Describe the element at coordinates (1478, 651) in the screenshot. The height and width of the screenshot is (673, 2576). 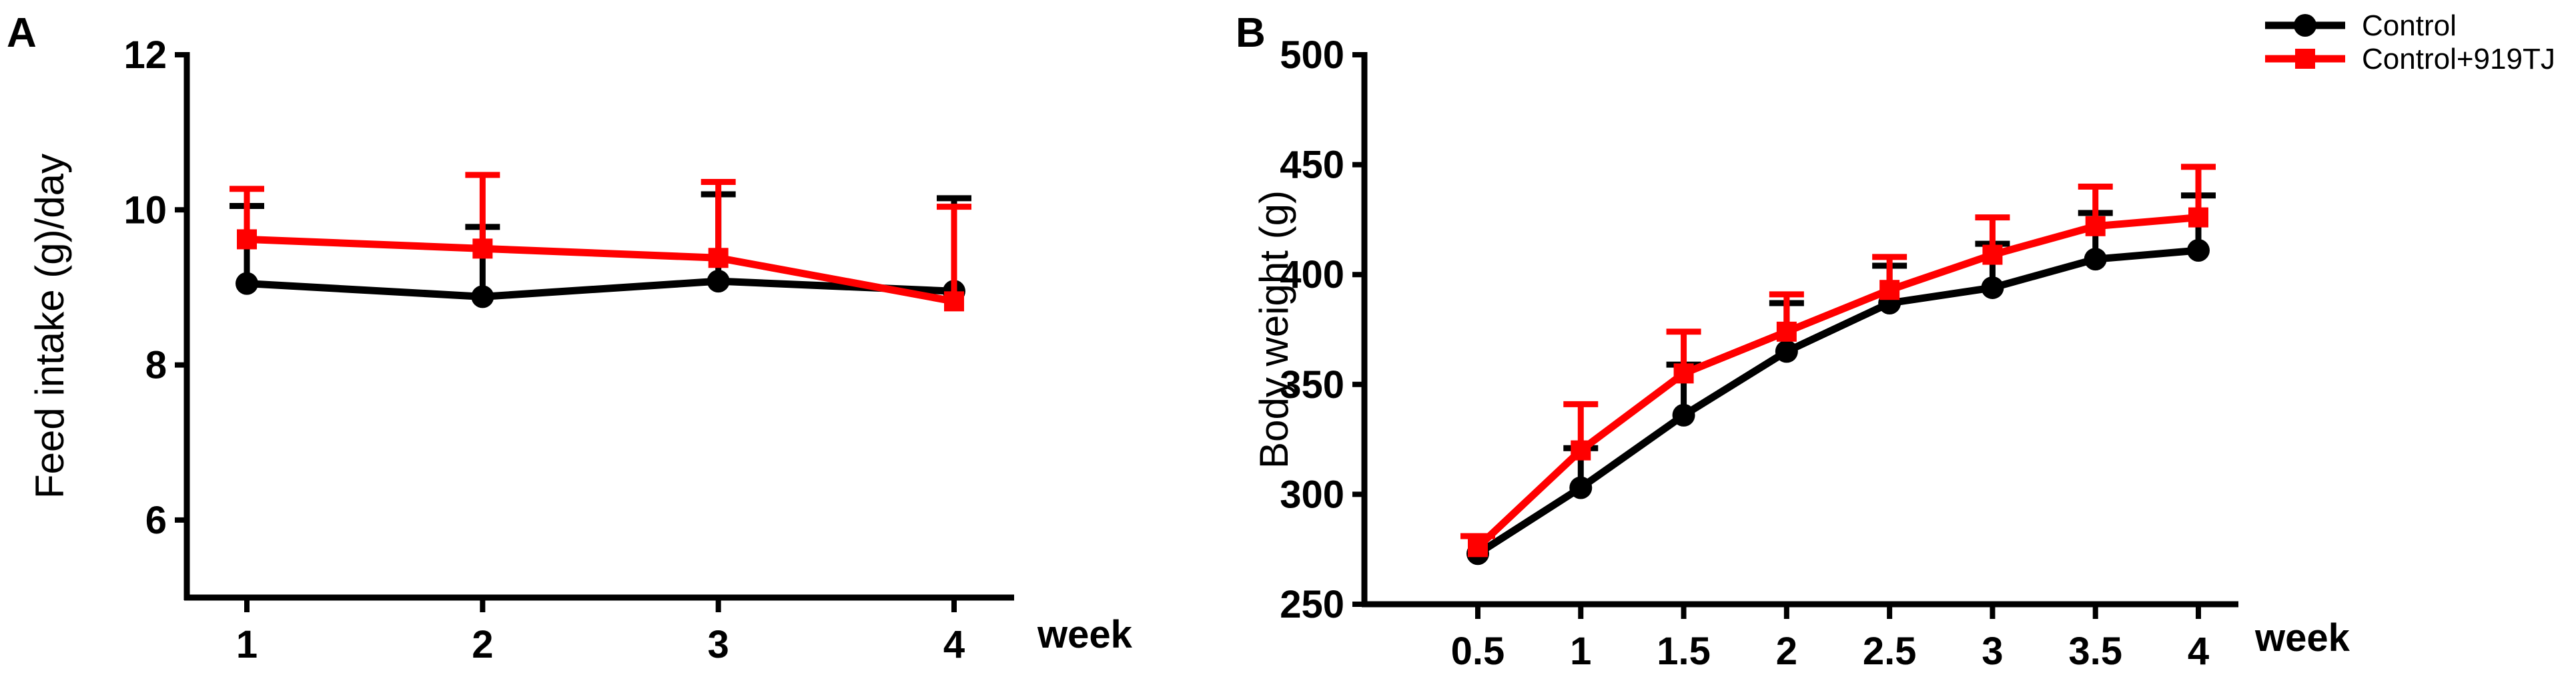
I see `x-tick-label: 0.5` at that location.